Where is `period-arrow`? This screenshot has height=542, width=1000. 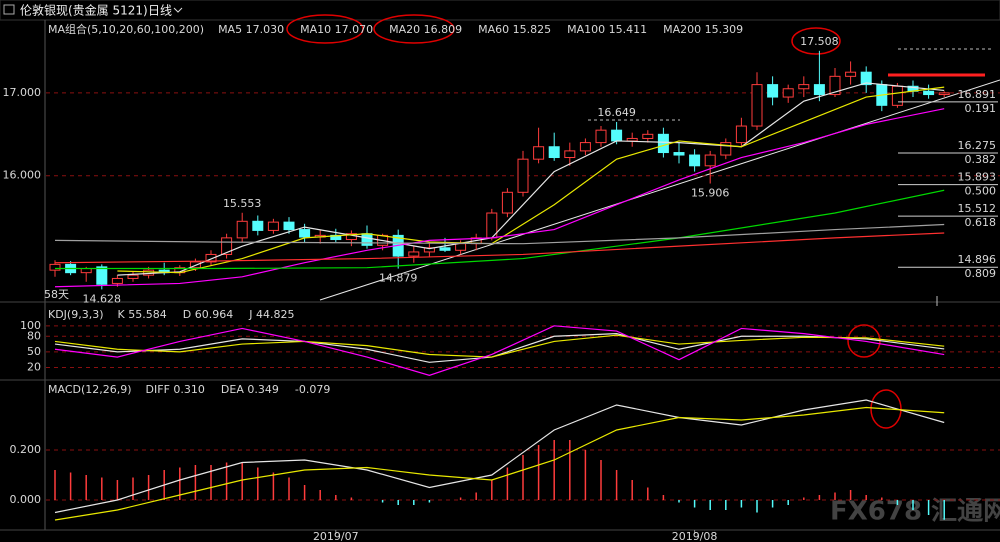
period-arrow is located at coordinates (178, 10).